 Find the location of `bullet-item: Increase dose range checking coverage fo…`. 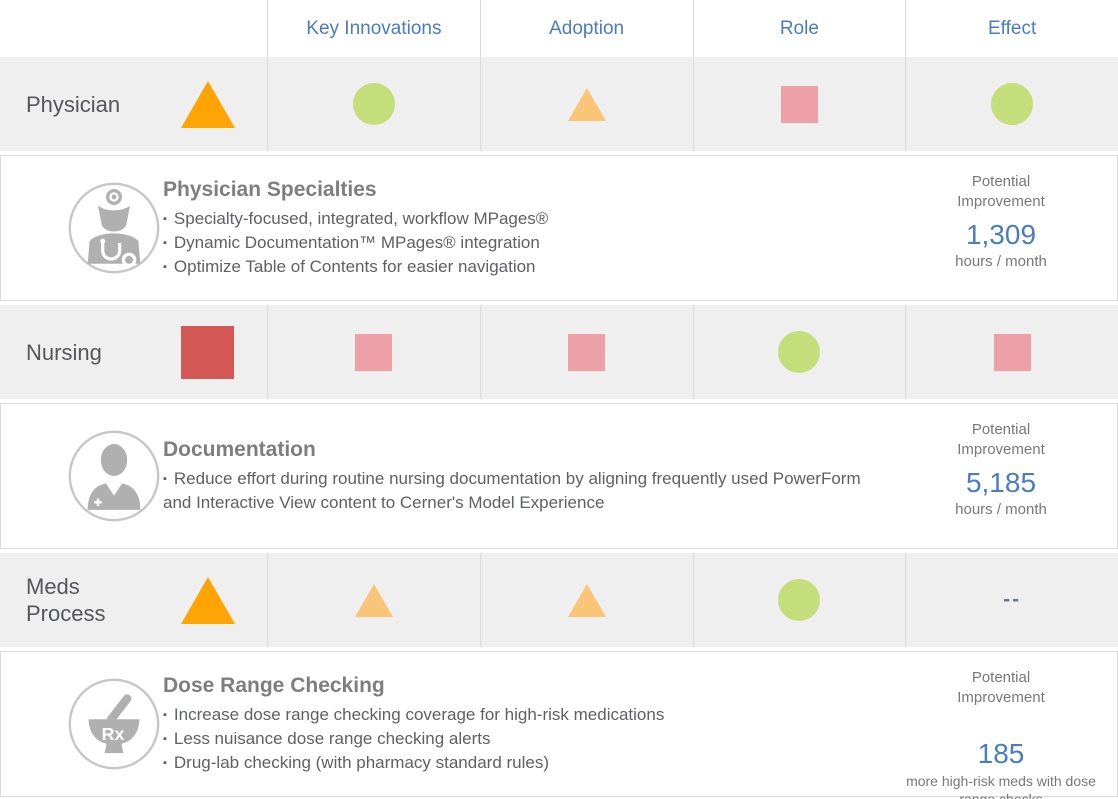

bullet-item: Increase dose range checking coverage fo… is located at coordinates (517, 715).